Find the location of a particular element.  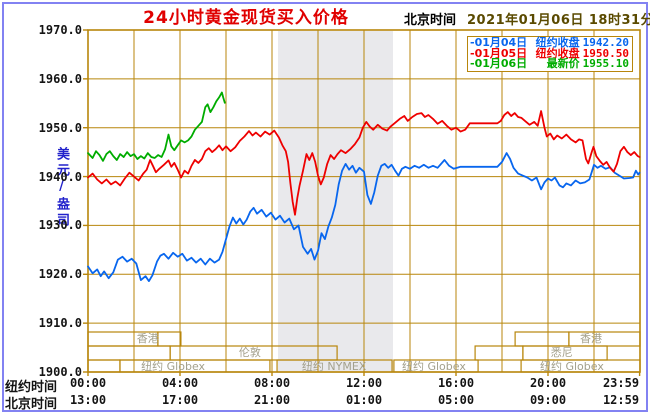

price-line-01月06日 is located at coordinates (156, 126).